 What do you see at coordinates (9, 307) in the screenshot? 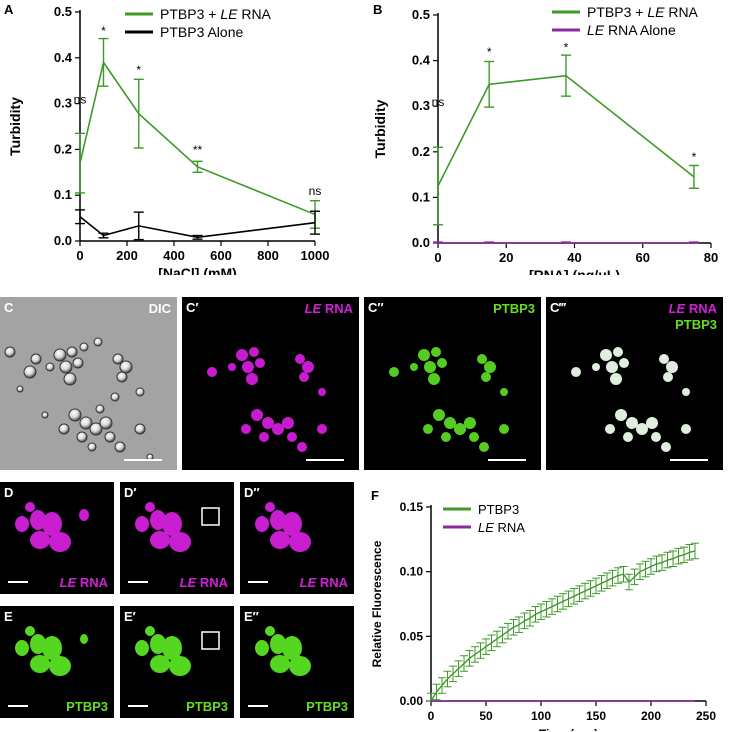
I see `panel-letter-c: C` at bounding box center [9, 307].